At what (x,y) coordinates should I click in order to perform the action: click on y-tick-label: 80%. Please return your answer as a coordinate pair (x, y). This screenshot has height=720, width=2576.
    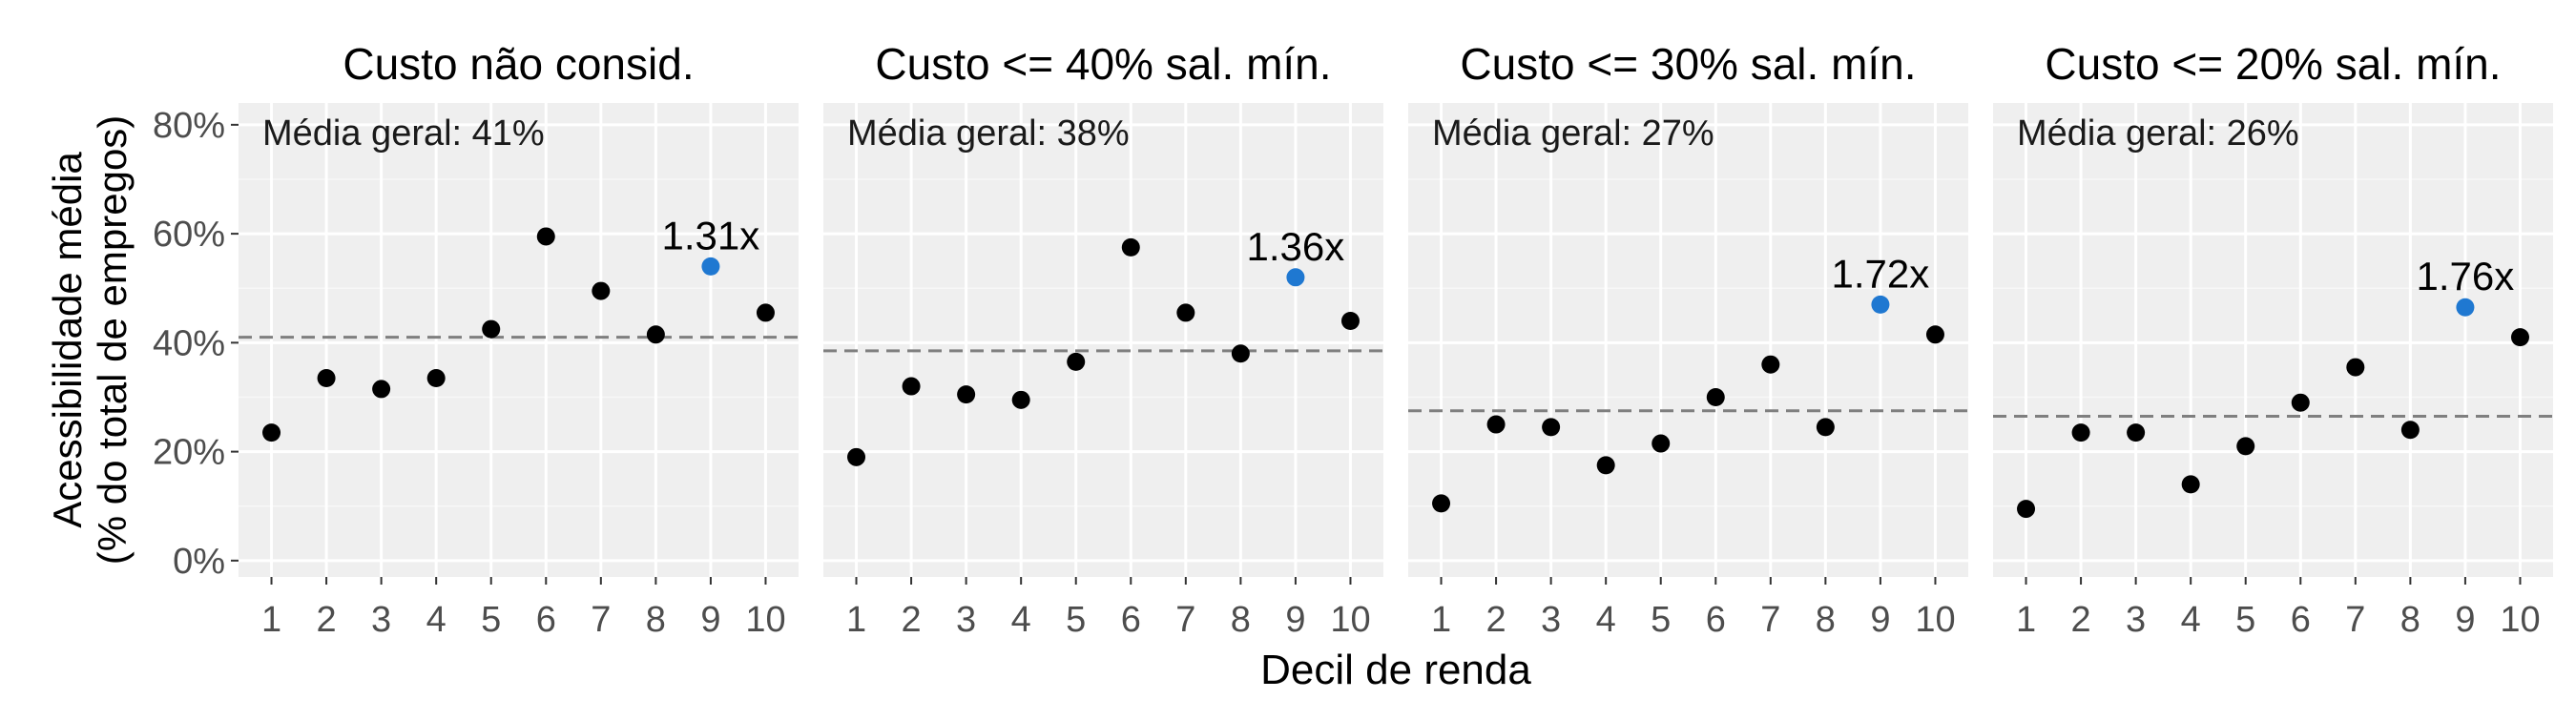
    Looking at the image, I should click on (189, 126).